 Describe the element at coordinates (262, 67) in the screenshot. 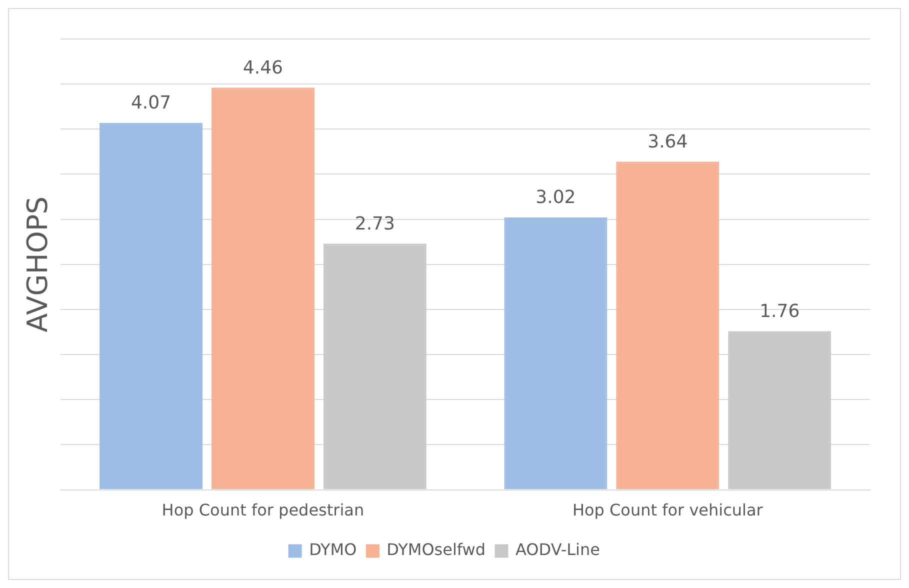

I see `data-label: 4.46` at that location.